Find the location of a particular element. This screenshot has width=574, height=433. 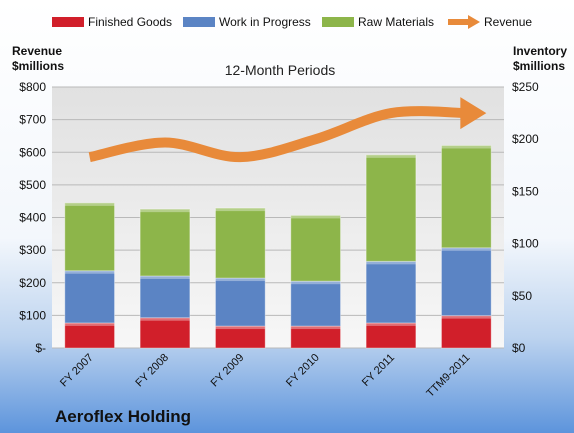

left-axis-tick-label: $700 is located at coordinates (32, 120).